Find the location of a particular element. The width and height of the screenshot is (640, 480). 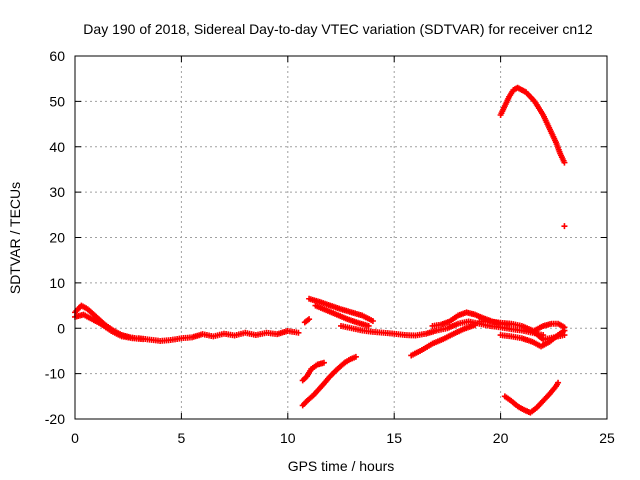

y-tick-label: 30 is located at coordinates (57, 192).